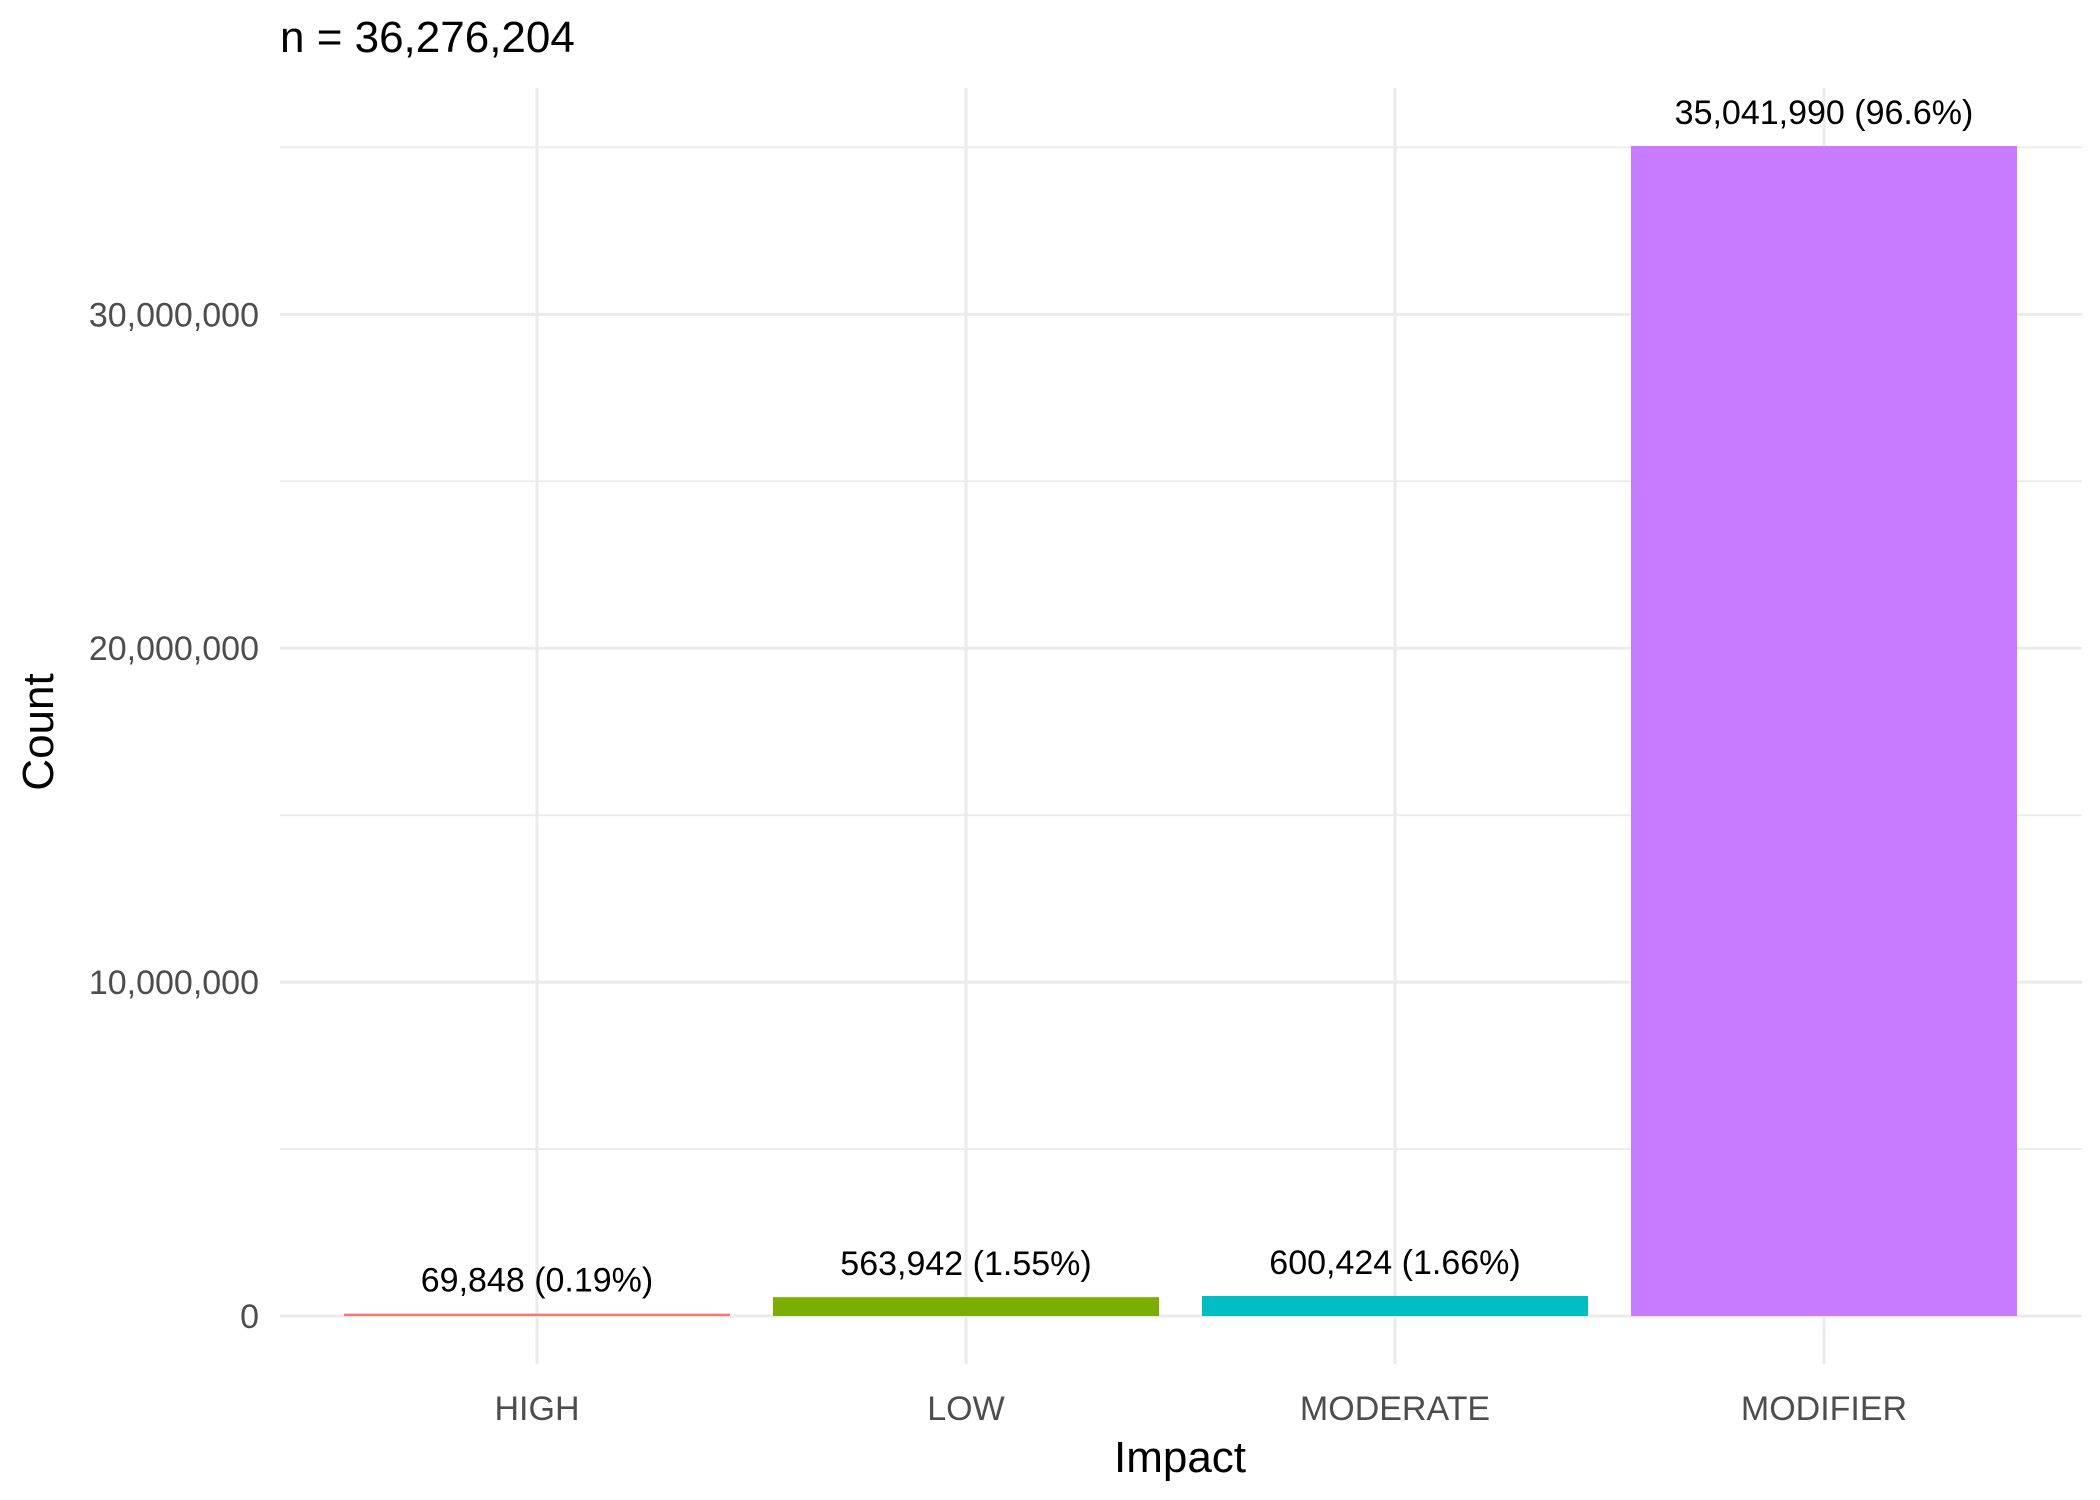 The height and width of the screenshot is (1500, 2100). I want to click on x-axis-title: Impact, so click(1180, 1457).